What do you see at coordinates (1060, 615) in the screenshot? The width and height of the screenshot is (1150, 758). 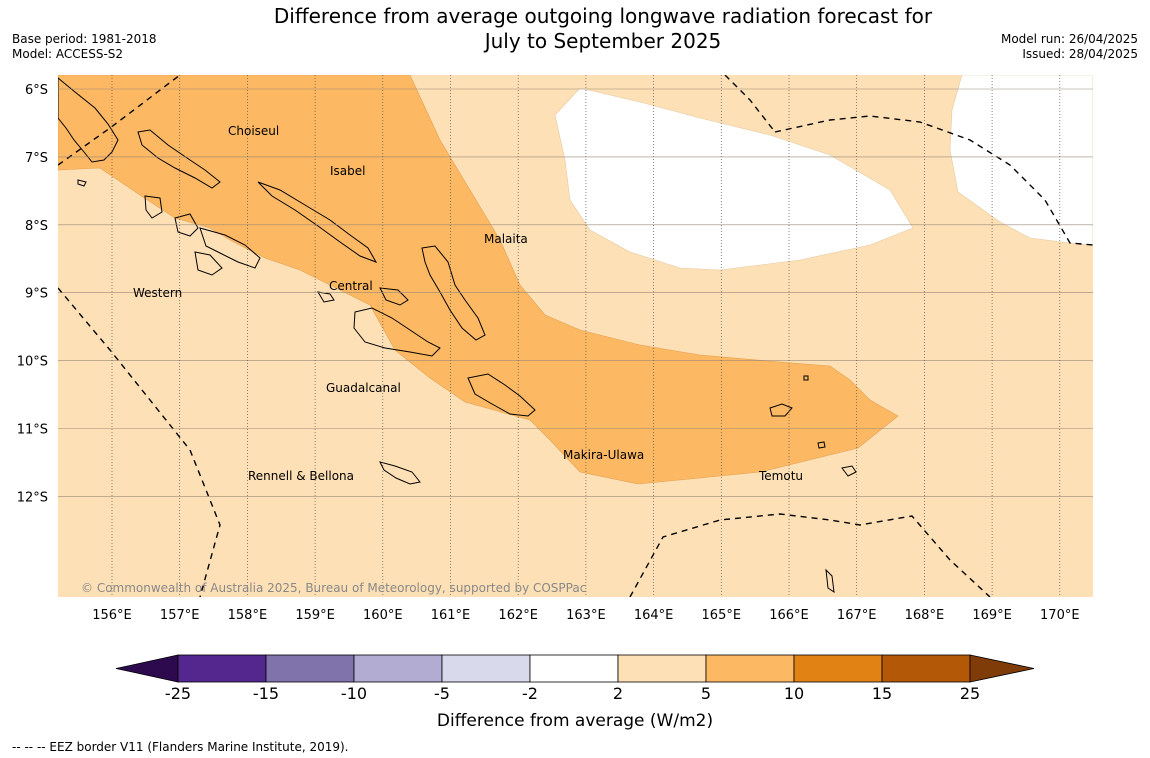 I see `lon-label: 170°E` at bounding box center [1060, 615].